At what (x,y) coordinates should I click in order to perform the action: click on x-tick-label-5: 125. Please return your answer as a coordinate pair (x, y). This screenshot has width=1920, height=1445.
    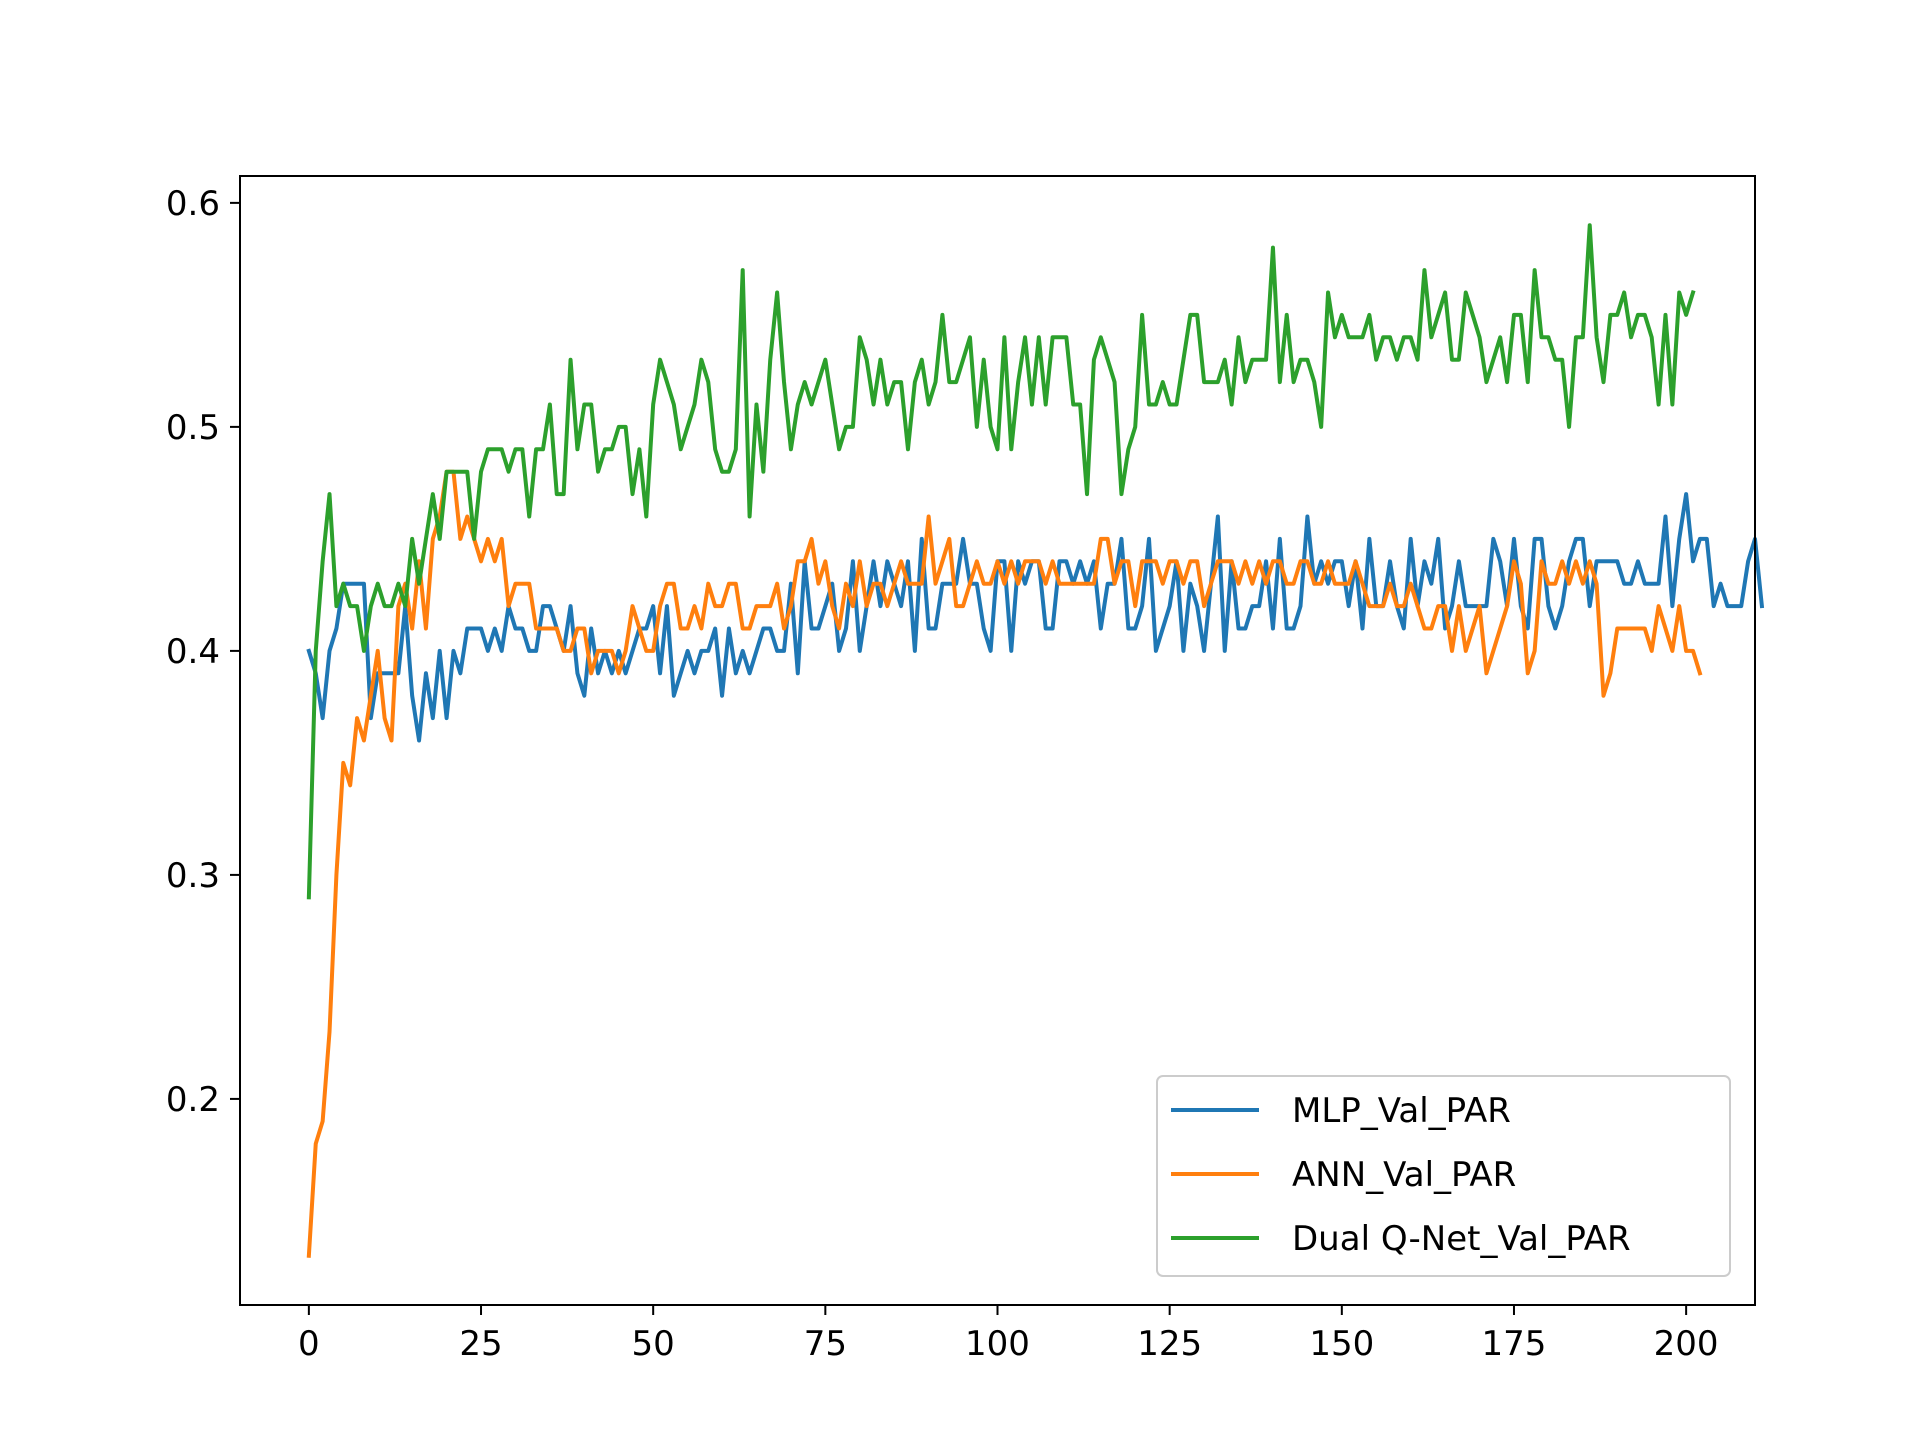
    Looking at the image, I should click on (1169, 1344).